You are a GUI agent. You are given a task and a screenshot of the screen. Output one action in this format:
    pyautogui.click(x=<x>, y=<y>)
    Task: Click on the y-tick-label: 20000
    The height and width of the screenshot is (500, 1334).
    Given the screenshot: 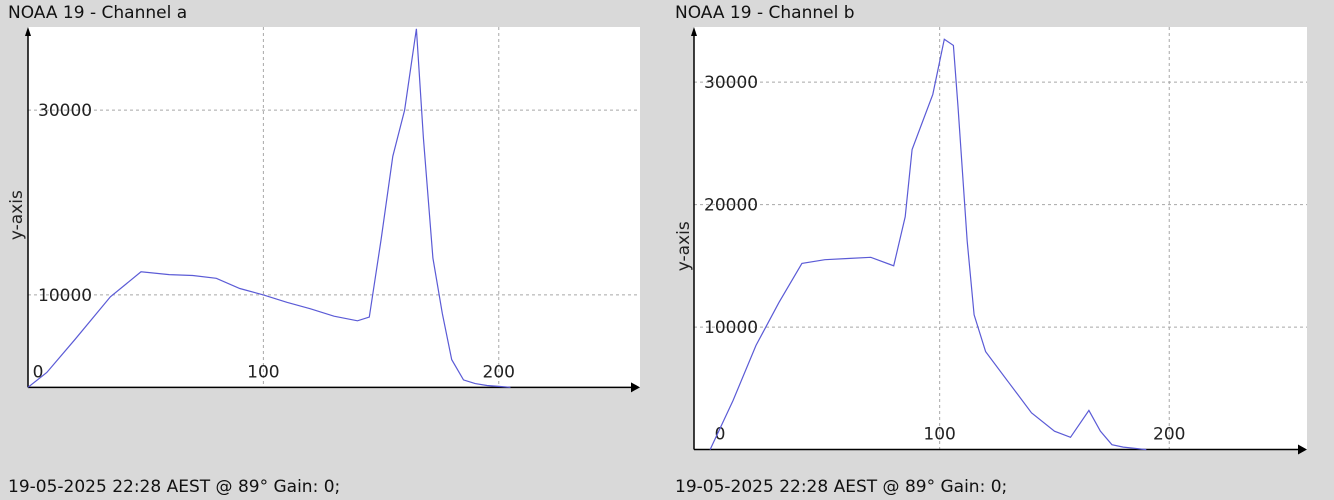 What is the action you would take?
    pyautogui.click(x=731, y=206)
    